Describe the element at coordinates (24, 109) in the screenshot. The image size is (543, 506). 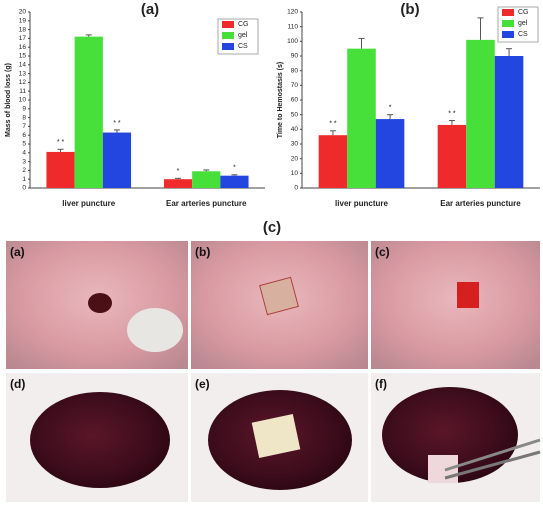
I see `y-tick-label: 9` at that location.